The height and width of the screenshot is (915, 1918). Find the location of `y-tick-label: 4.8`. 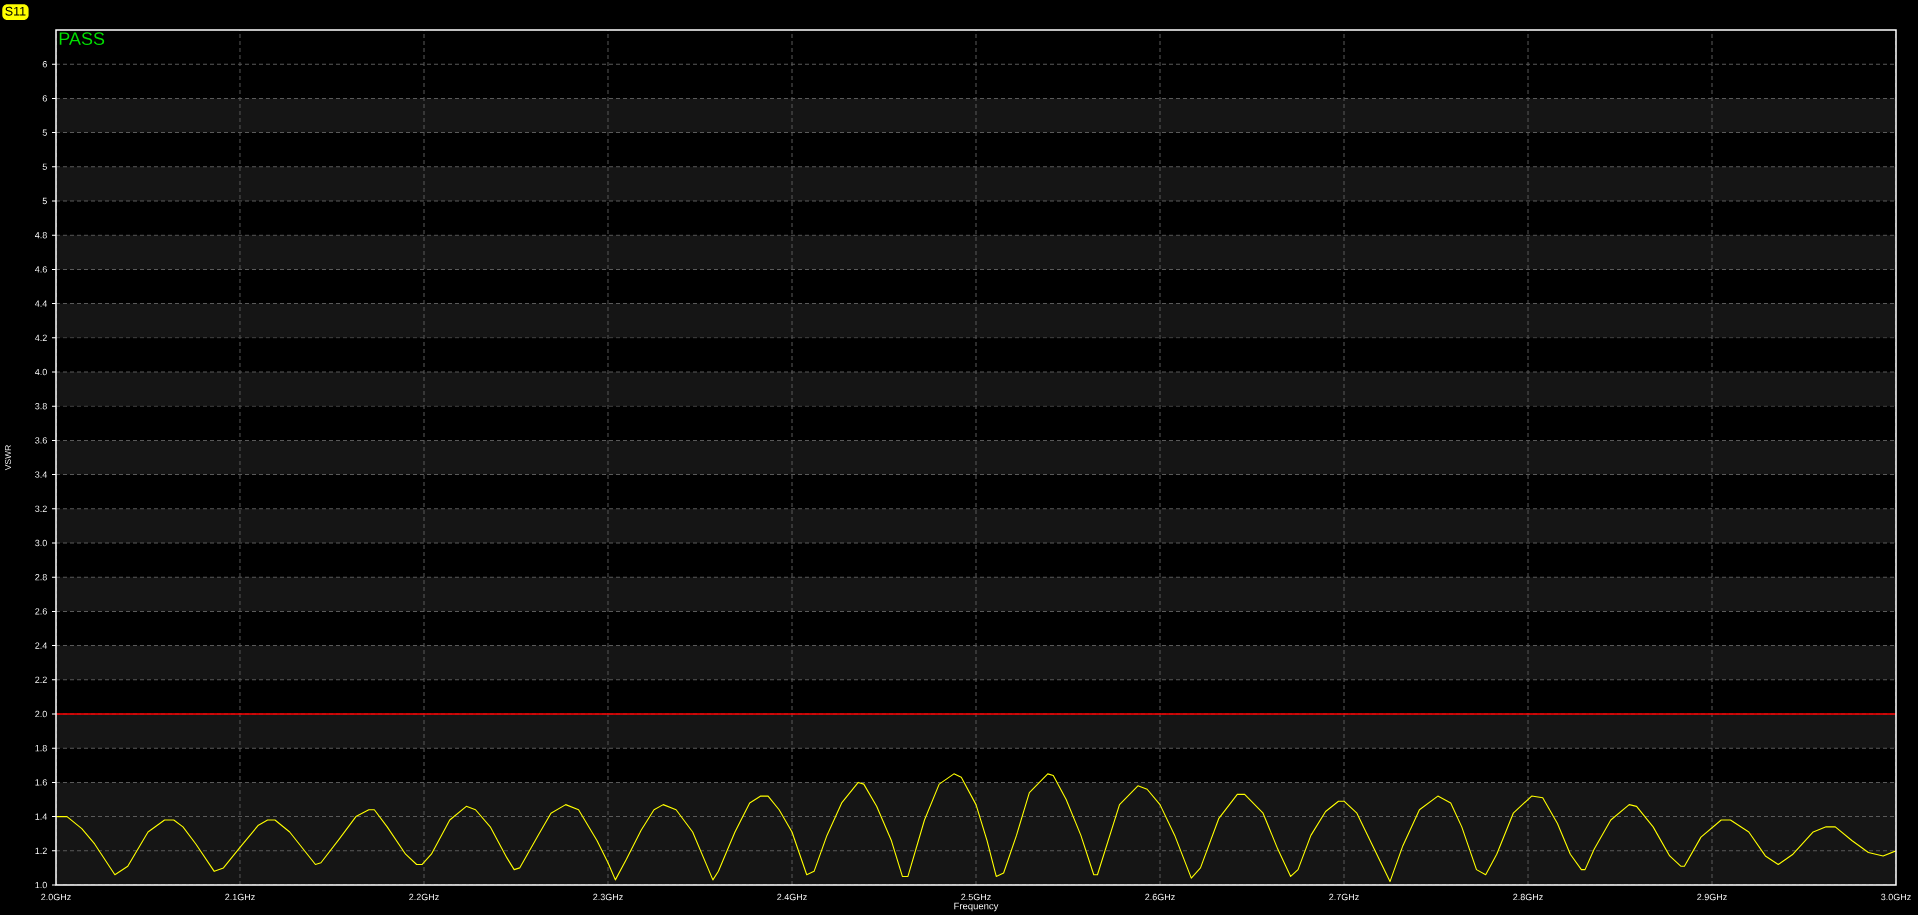

y-tick-label: 4.8 is located at coordinates (40, 235).